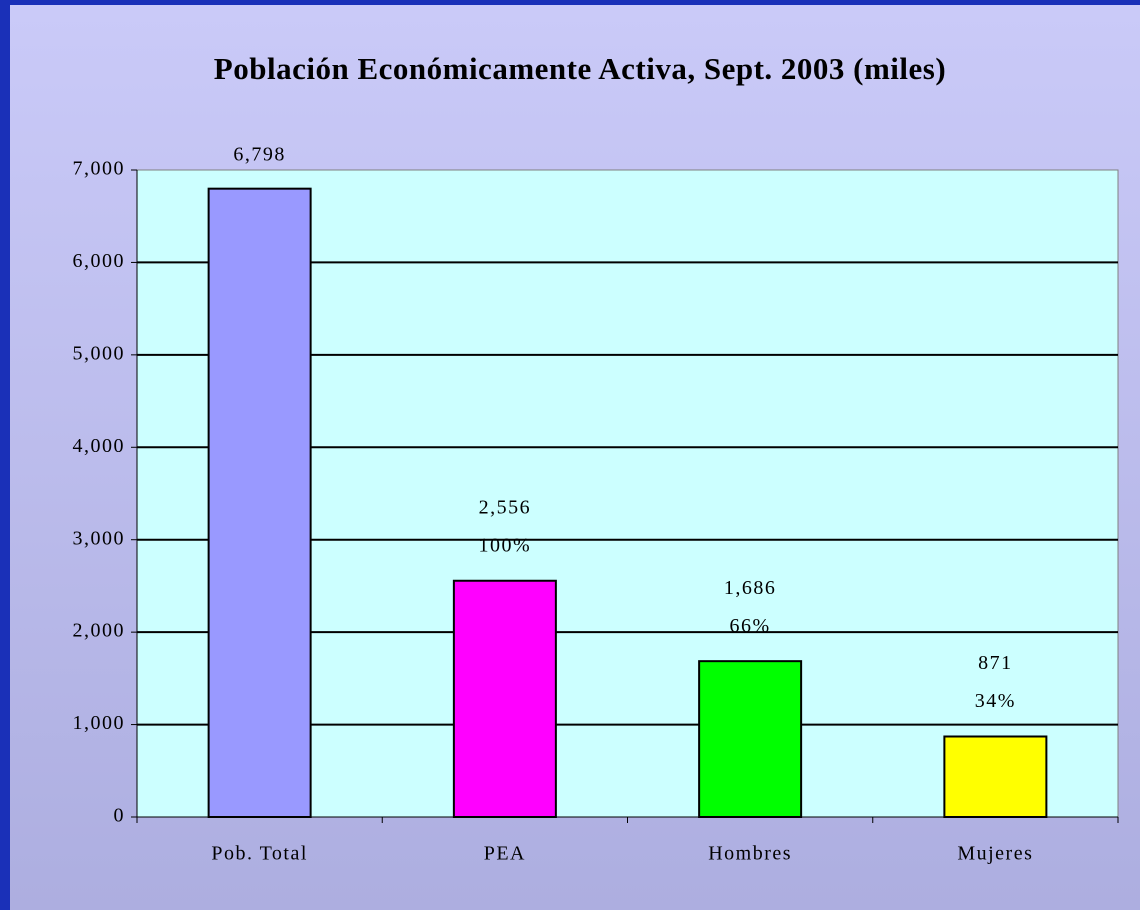 Image resolution: width=1140 pixels, height=910 pixels. What do you see at coordinates (99, 446) in the screenshot?
I see `y-tick-label: 4,000` at bounding box center [99, 446].